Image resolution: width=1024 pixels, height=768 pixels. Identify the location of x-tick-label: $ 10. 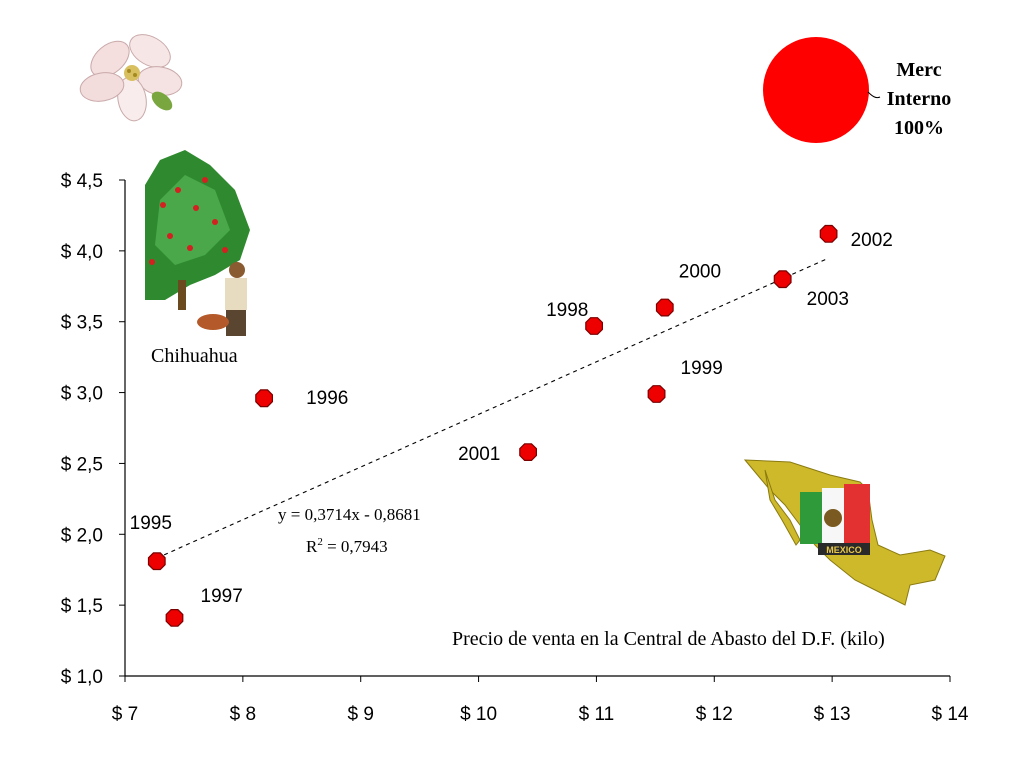
(478, 714).